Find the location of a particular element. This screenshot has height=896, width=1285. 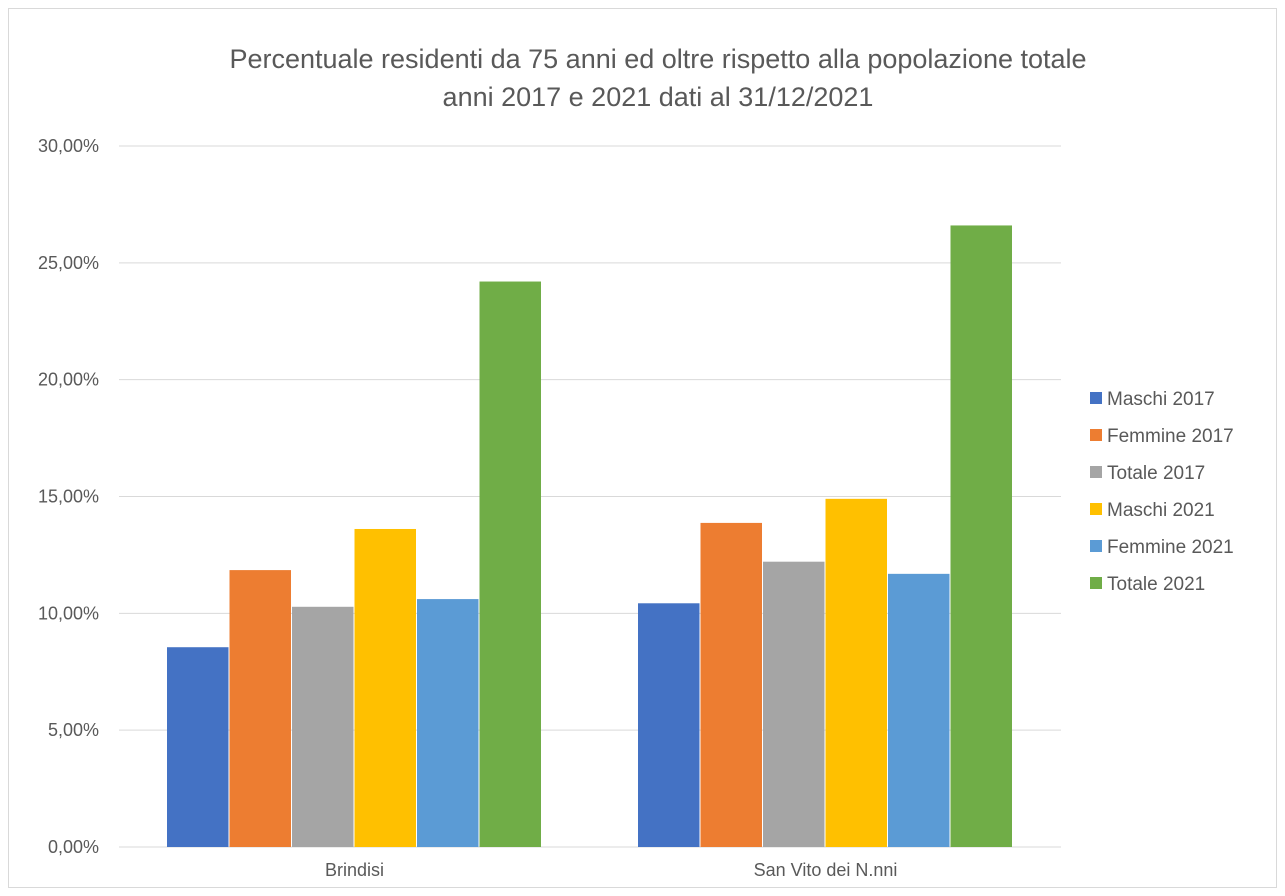

y-tick-label: 25,00% is located at coordinates (68, 263).